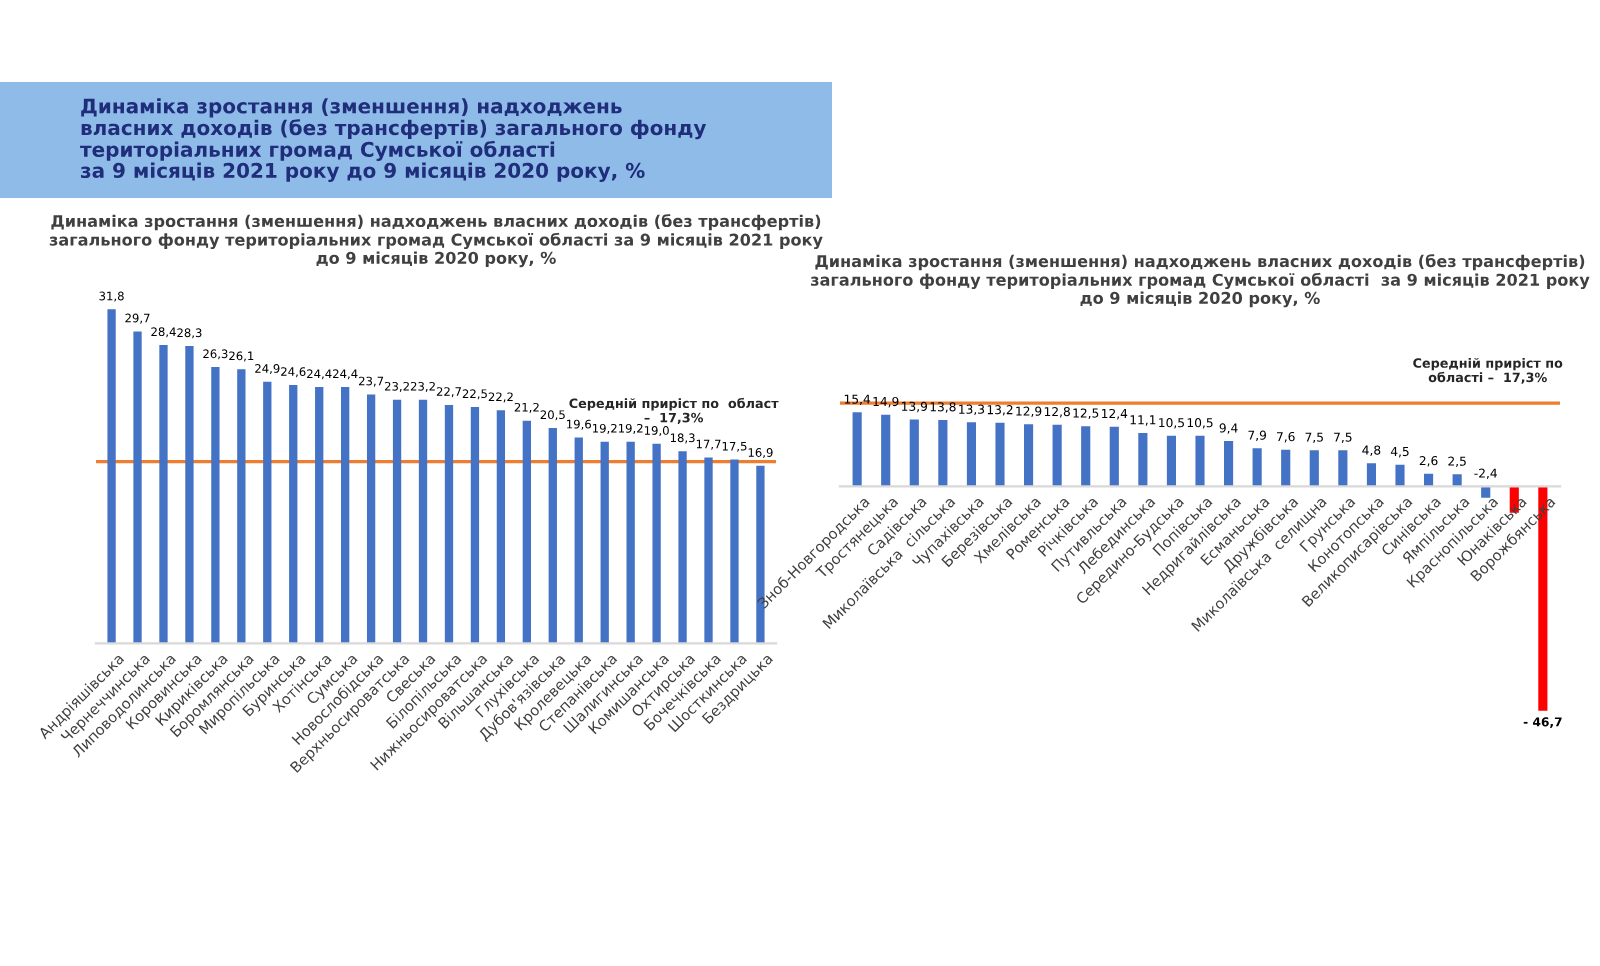  I want to click on chart-title: Динаміка зростання (зменшення) надходжень власних доходів (без трансфертів) загального фонду територіальних громад Сумської області за 9 місяців 2021 року до 9 місяців 2020 року, %, so click(1200, 281).